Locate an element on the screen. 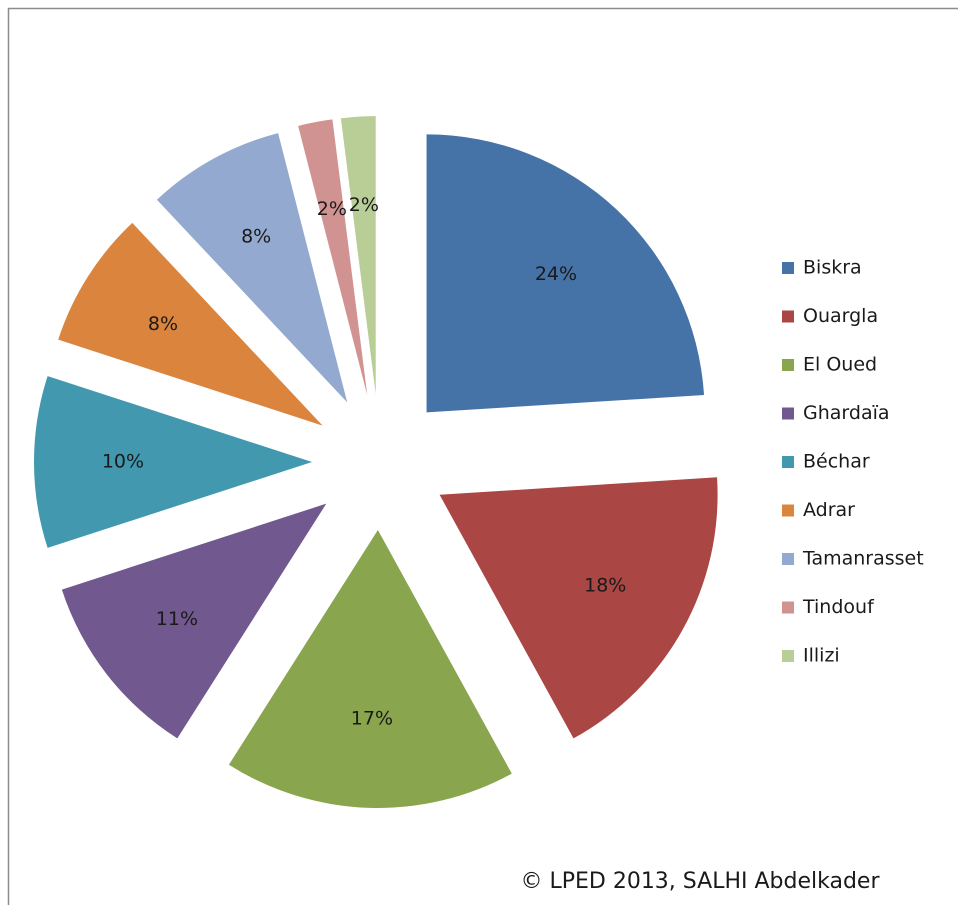  data-label: 10% is located at coordinates (123, 462).